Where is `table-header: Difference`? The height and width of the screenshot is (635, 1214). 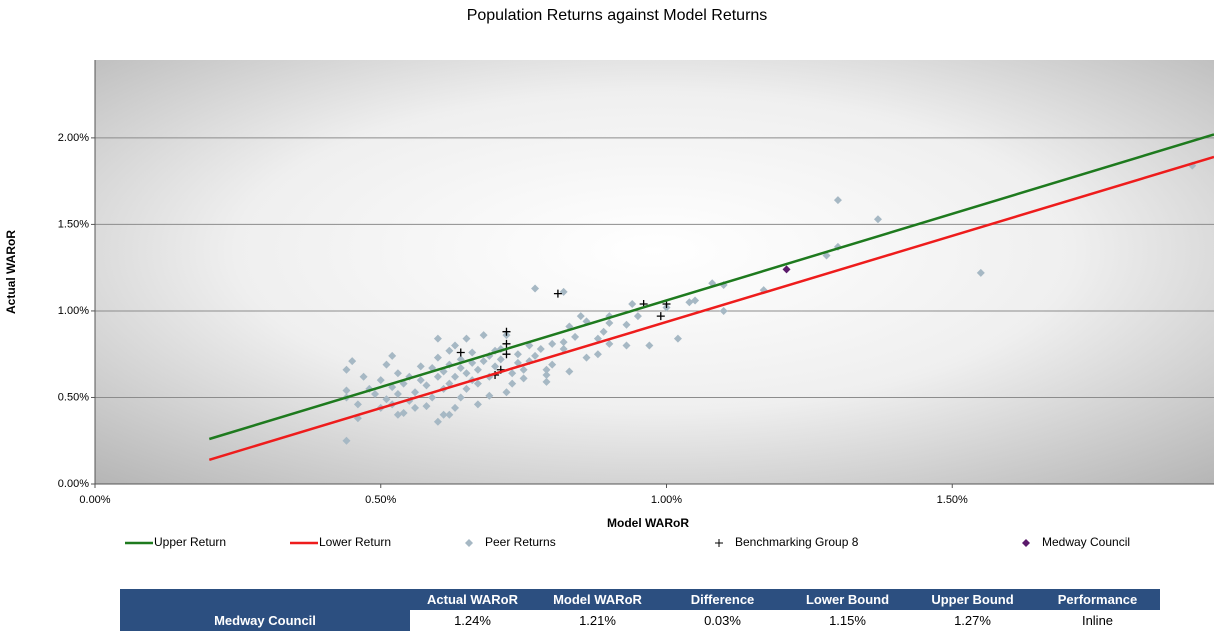
table-header: Difference is located at coordinates (722, 599).